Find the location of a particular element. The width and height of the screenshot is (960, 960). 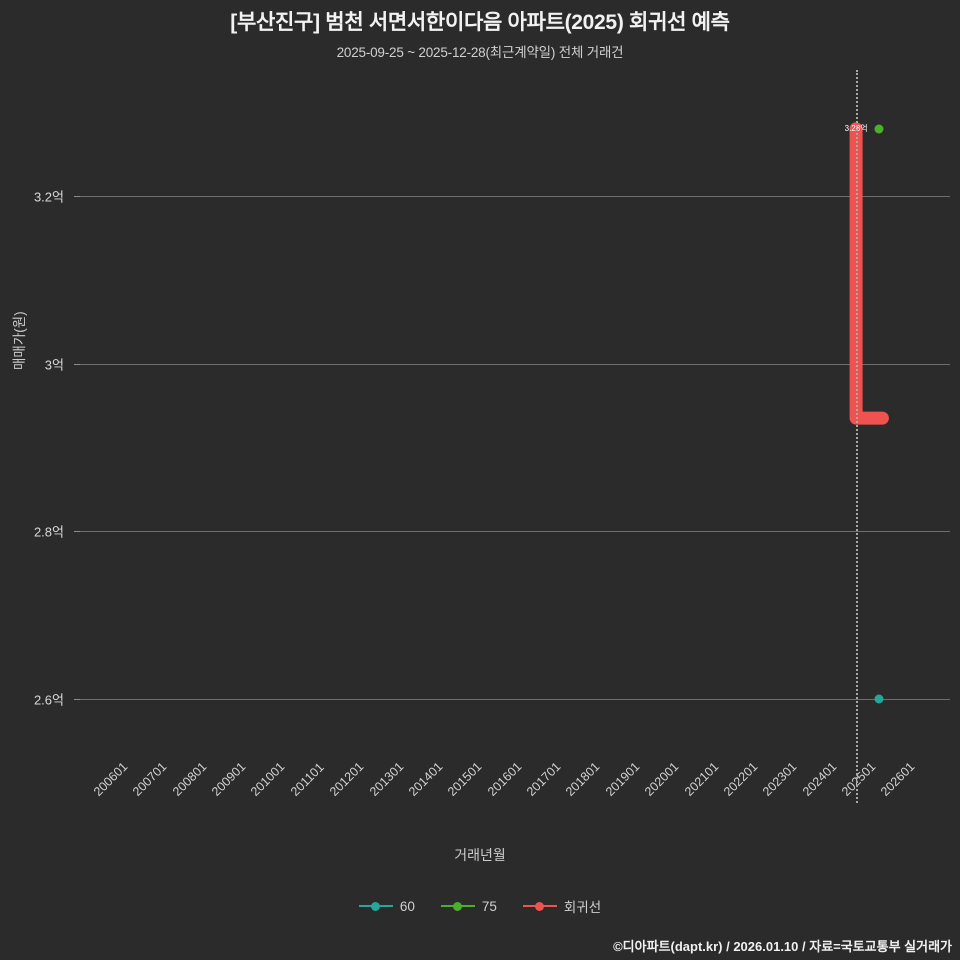

y-tick-label: 2.8억 is located at coordinates (48, 532).